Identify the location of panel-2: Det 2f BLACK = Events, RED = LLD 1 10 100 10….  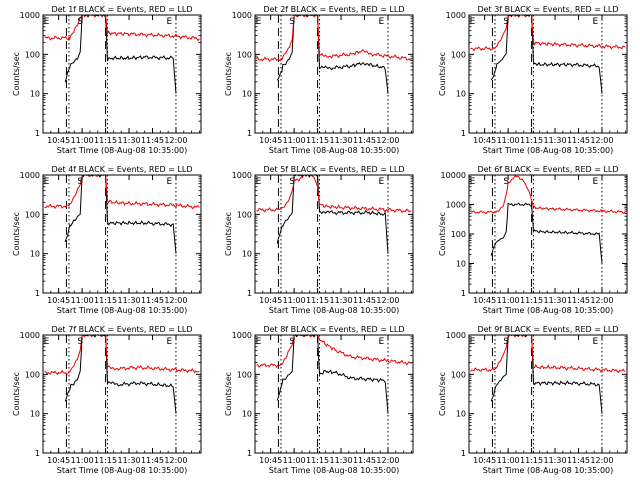
(319, 80).